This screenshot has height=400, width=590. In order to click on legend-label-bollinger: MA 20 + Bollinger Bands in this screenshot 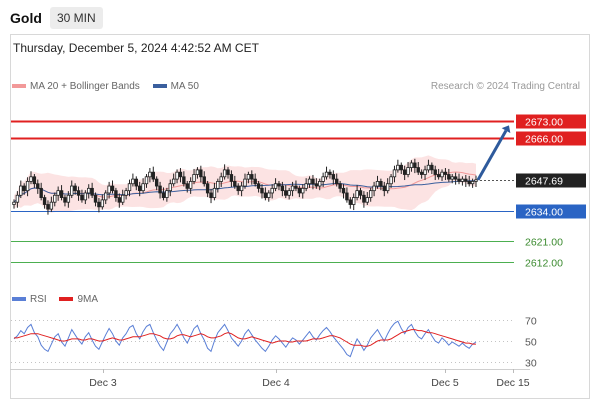, I will do `click(85, 86)`.